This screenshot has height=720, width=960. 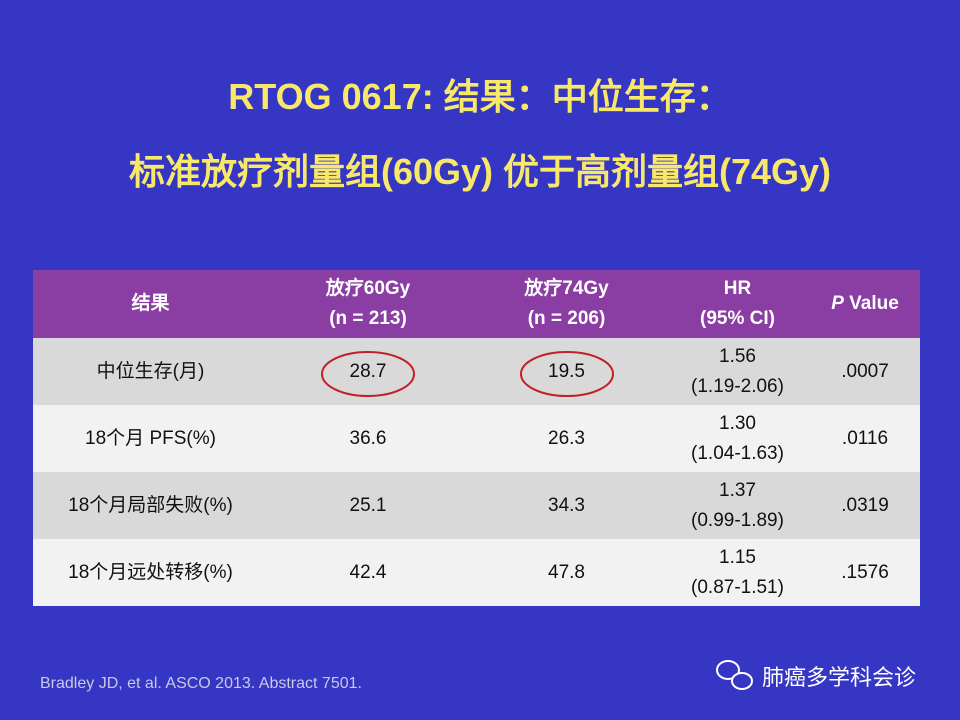 I want to click on table-cell: .1576, so click(x=865, y=572).